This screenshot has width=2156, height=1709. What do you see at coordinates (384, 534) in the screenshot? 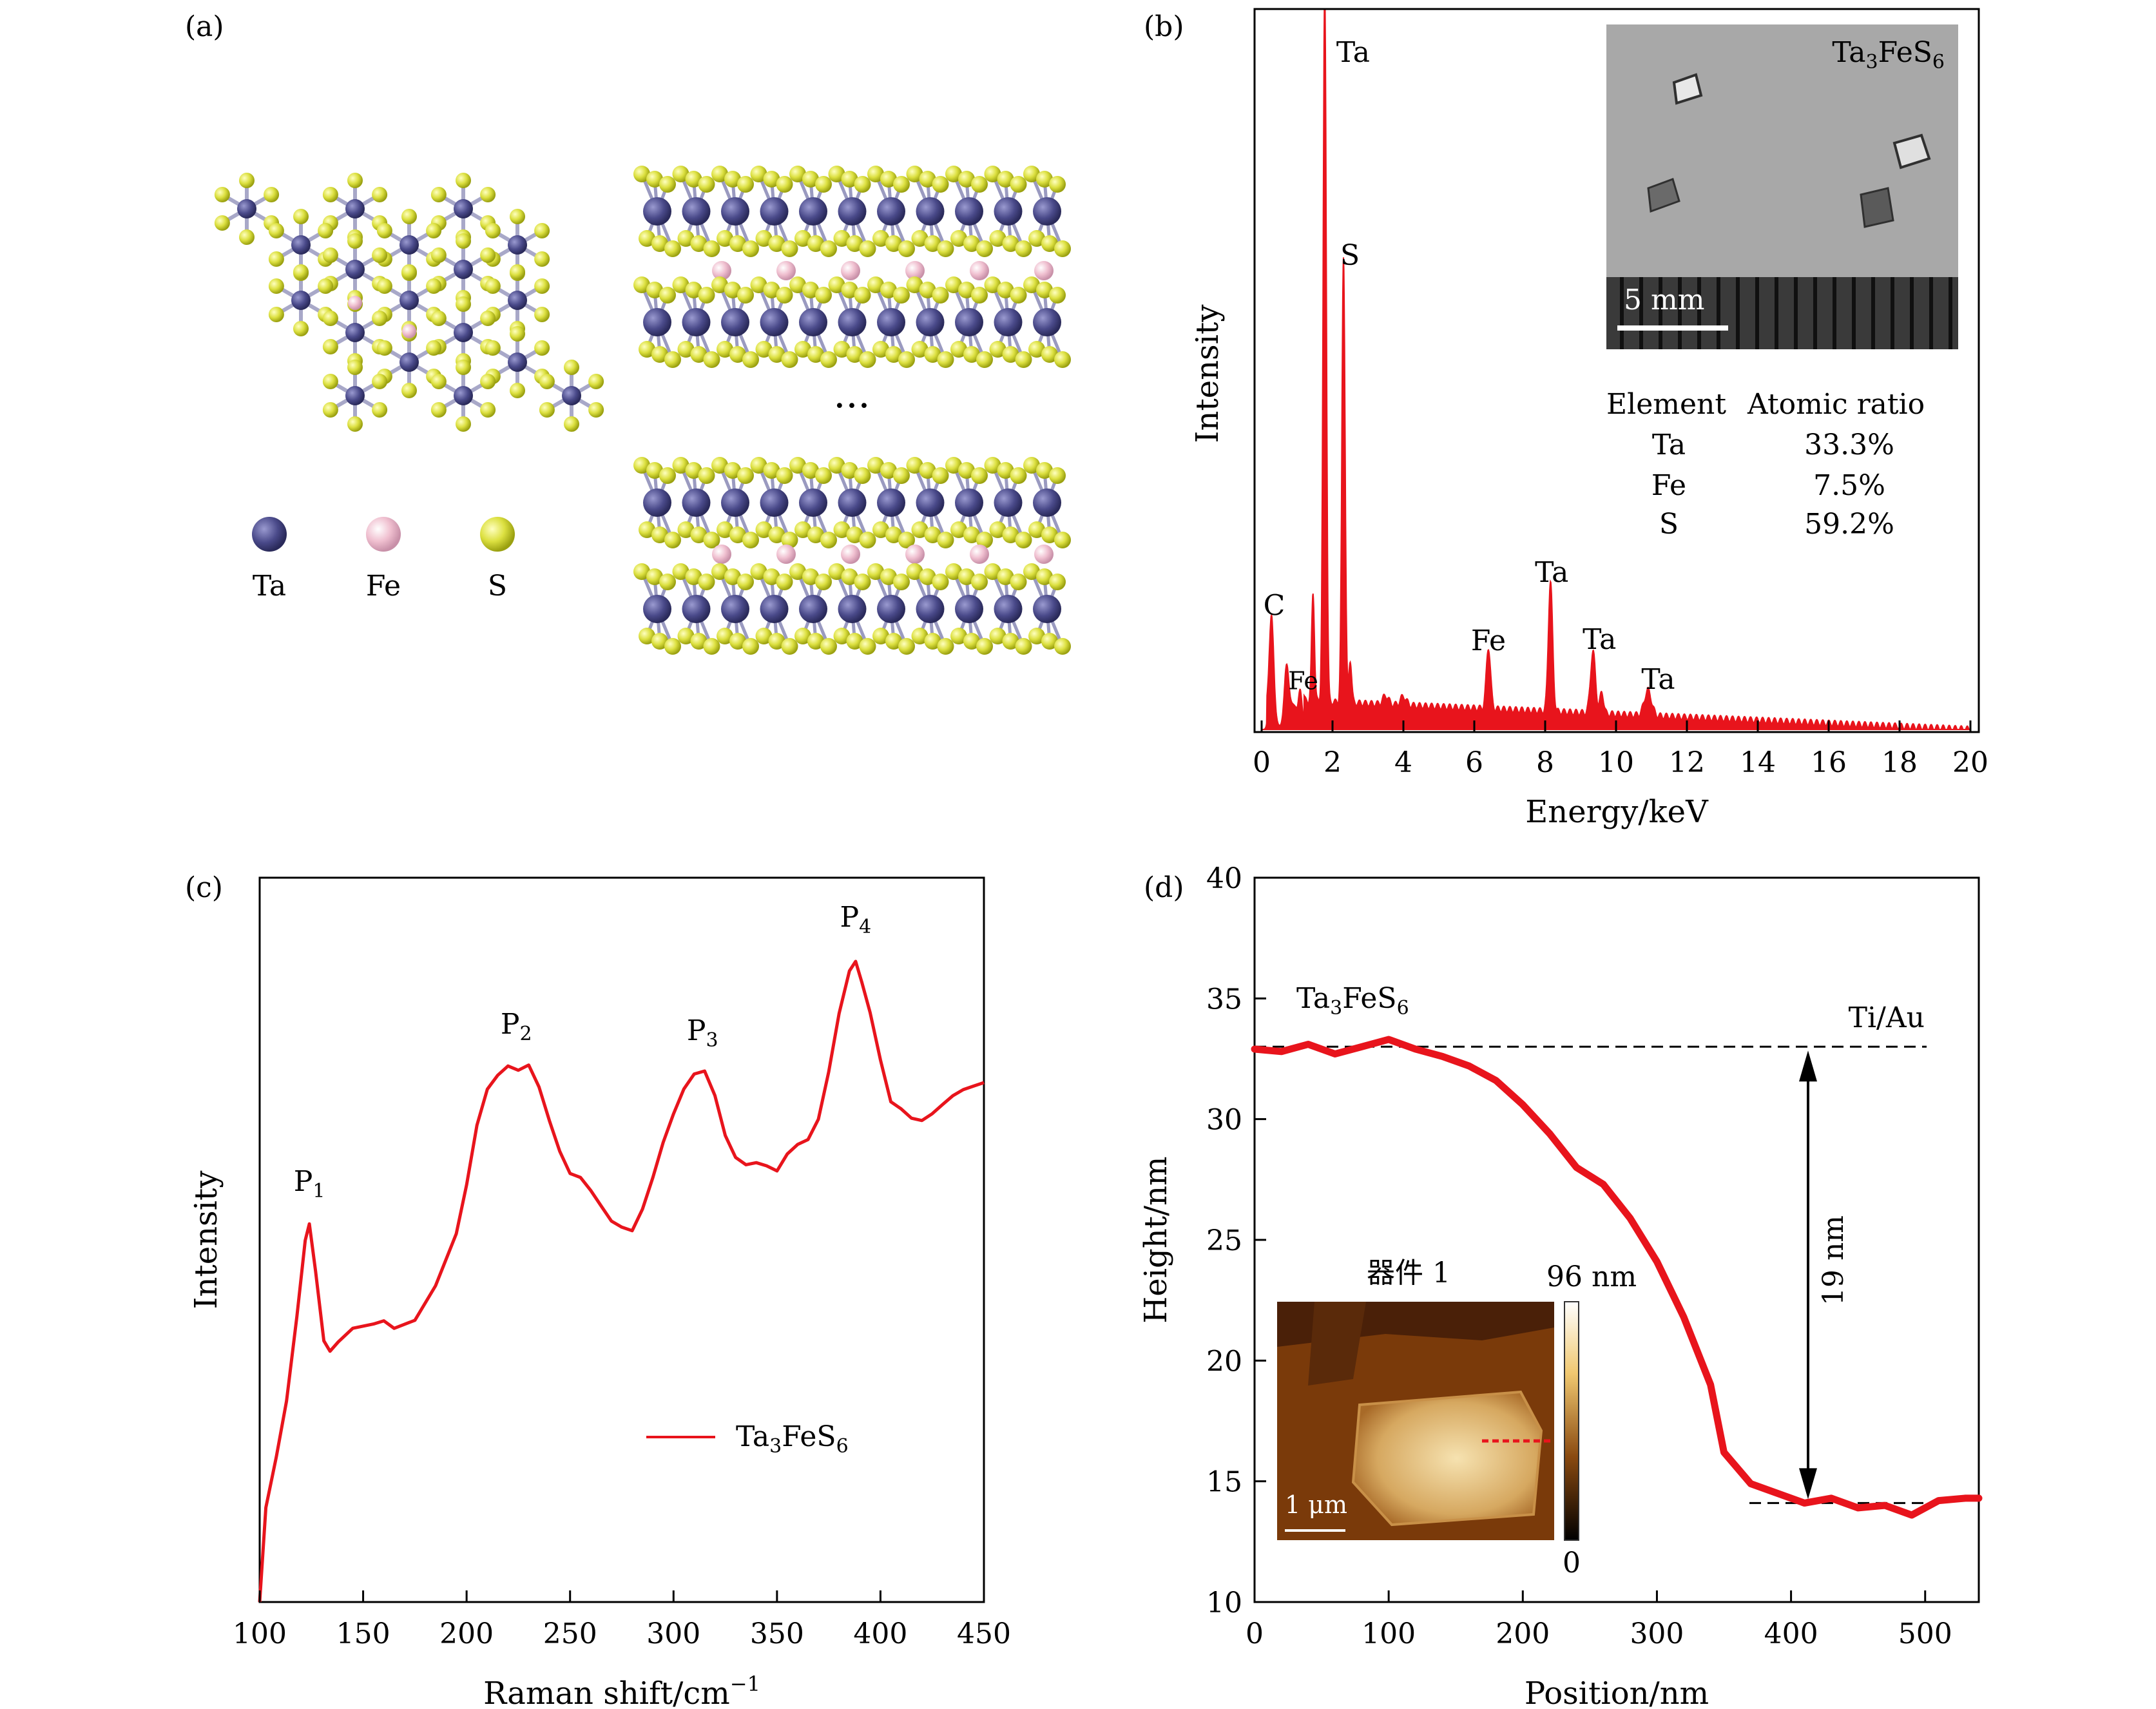
I see `legend-fe-sphere` at bounding box center [384, 534].